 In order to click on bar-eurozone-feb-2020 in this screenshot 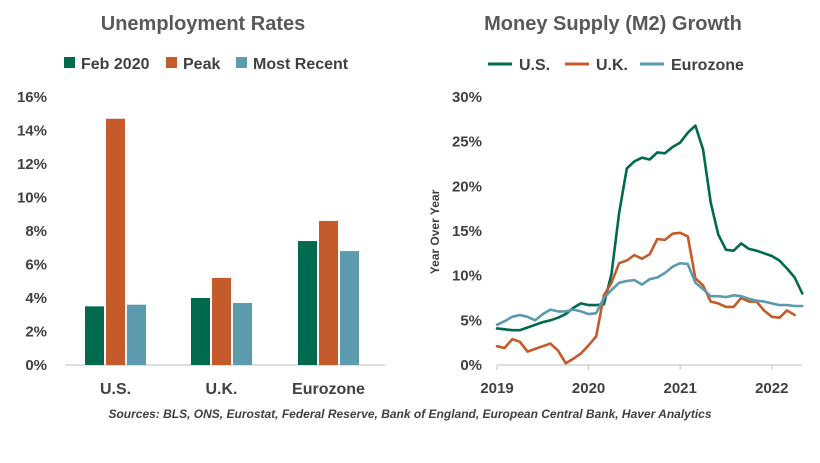, I will do `click(307, 303)`.